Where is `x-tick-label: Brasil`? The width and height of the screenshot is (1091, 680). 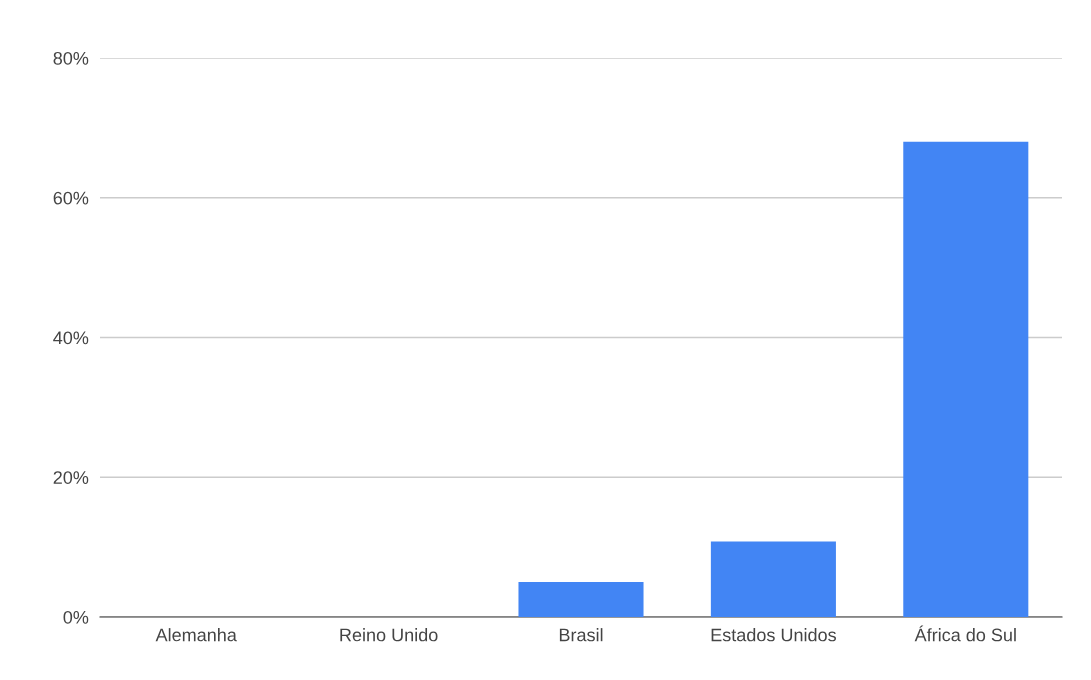
x-tick-label: Brasil is located at coordinates (581, 635).